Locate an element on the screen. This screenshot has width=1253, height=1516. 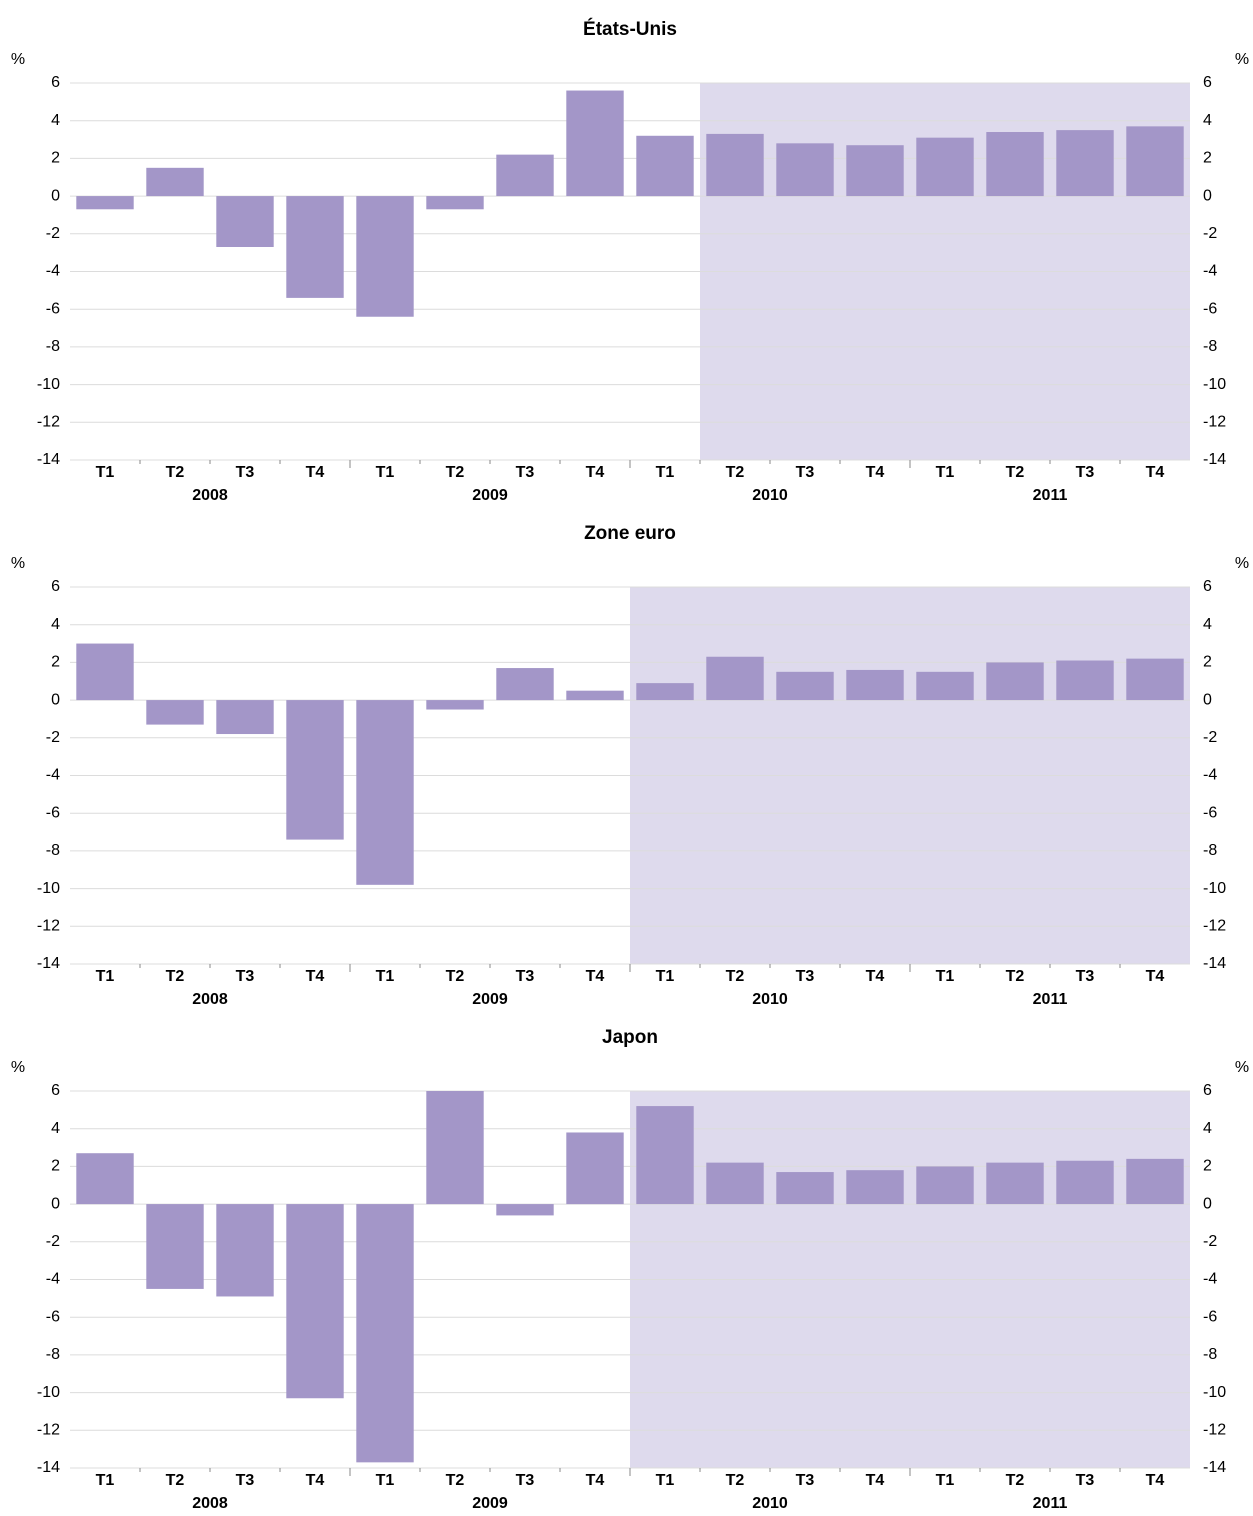
year-label: 2008 is located at coordinates (210, 999).